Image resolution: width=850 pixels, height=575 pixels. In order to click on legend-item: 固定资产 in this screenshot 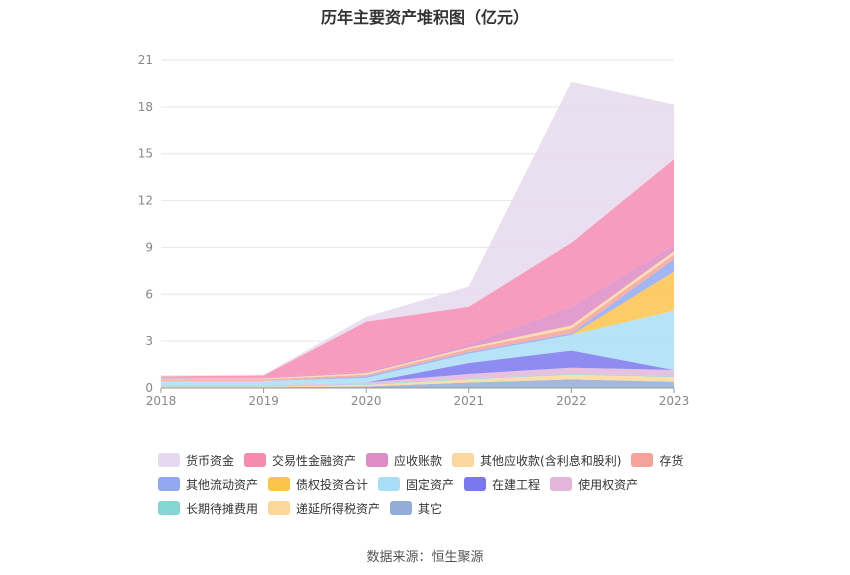, I will do `click(416, 484)`.